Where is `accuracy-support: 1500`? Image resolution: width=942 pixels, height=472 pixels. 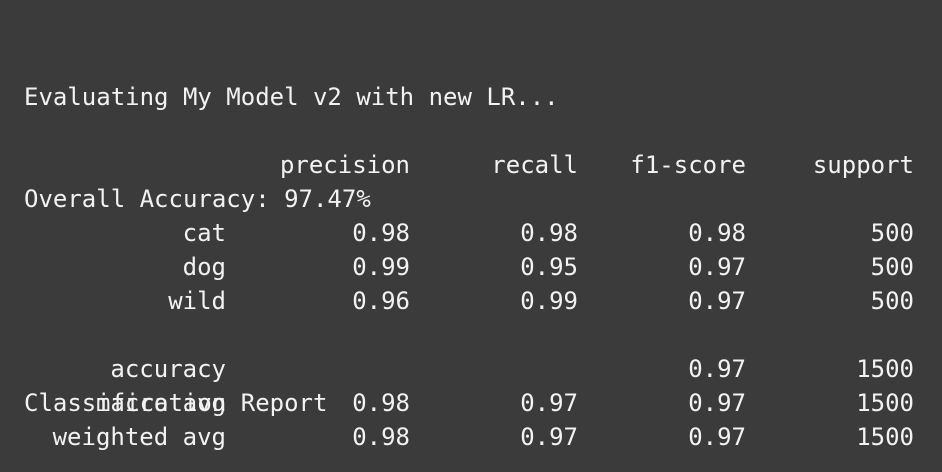 accuracy-support: 1500 is located at coordinates (885, 369).